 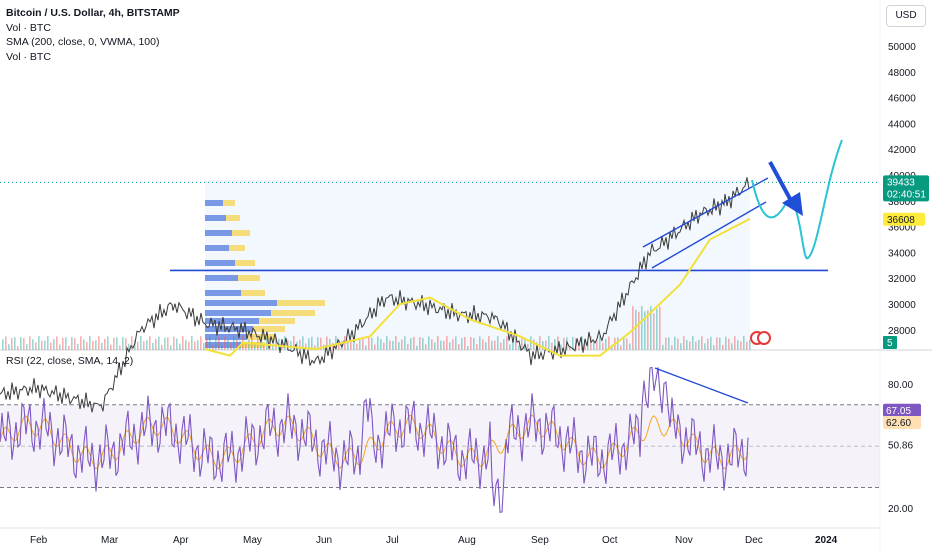 What do you see at coordinates (902, 423) in the screenshot?
I see `rsi-ma-tag` at bounding box center [902, 423].